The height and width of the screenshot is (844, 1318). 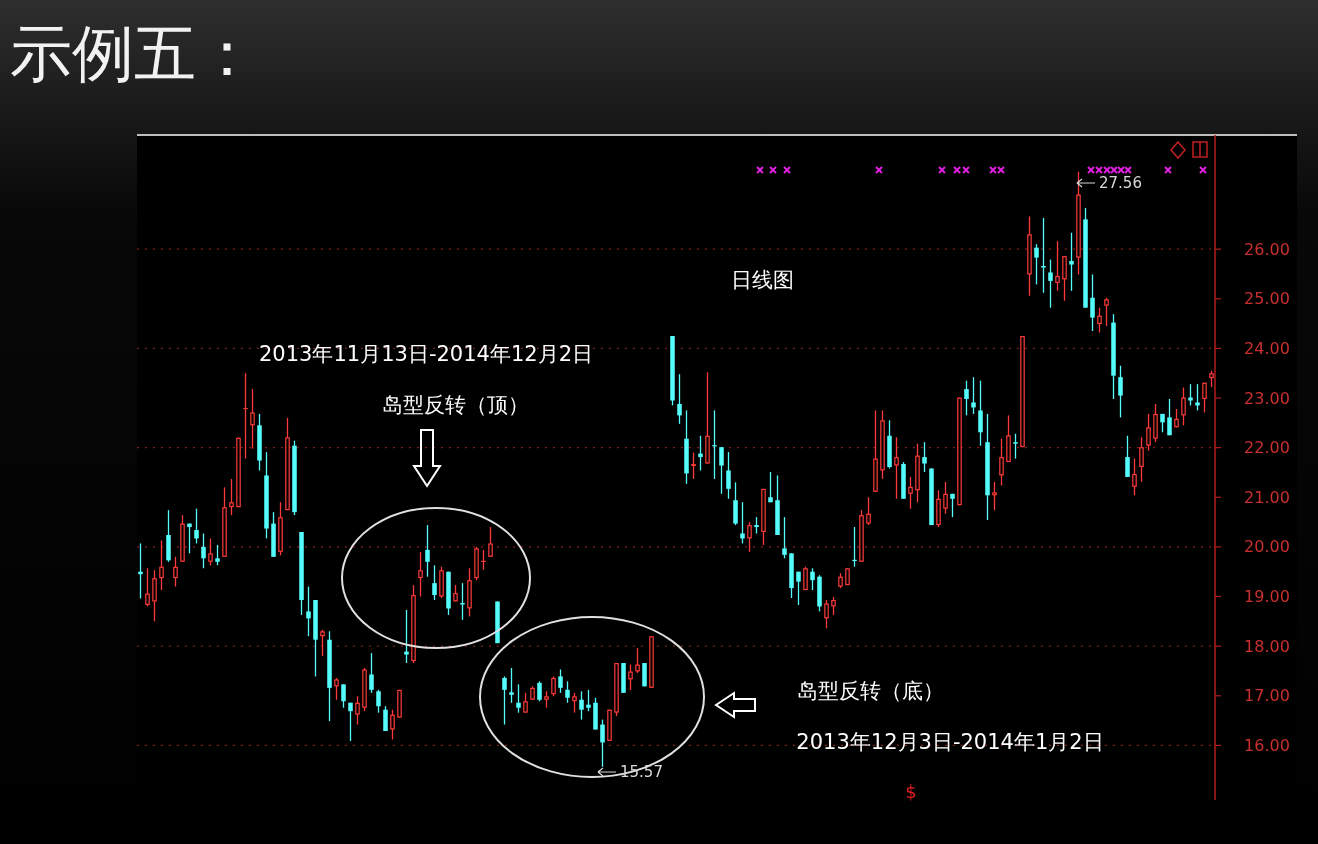 What do you see at coordinates (1267, 696) in the screenshot?
I see `y-tick-label: 17.00` at bounding box center [1267, 696].